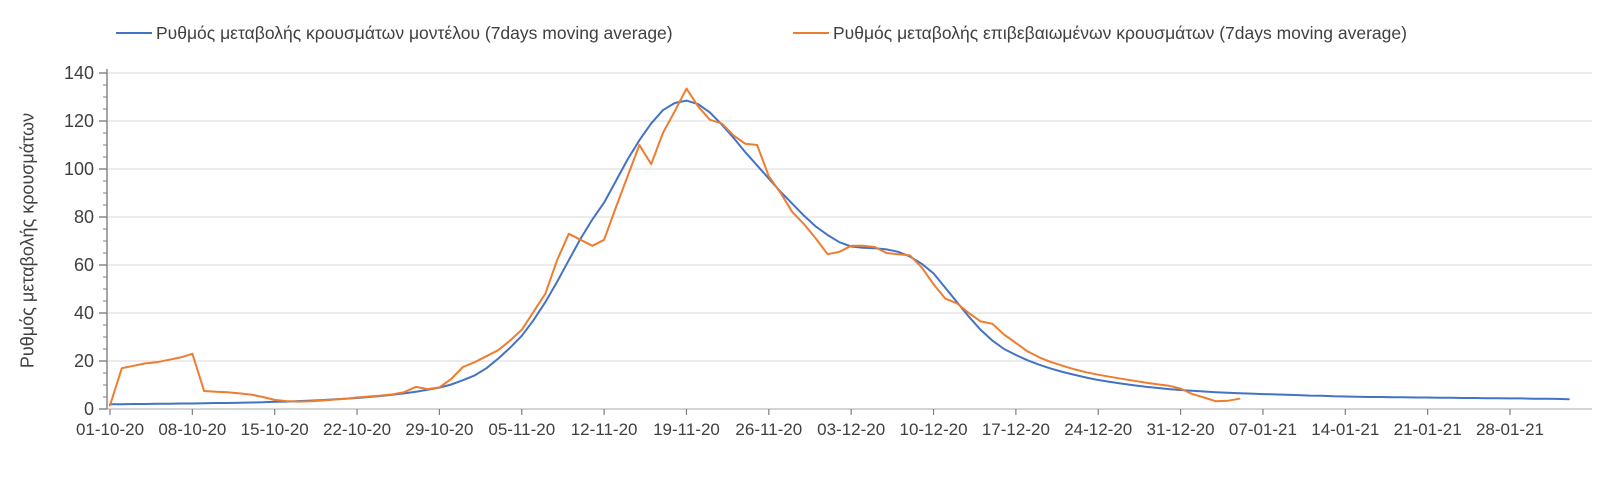 The width and height of the screenshot is (1621, 490). I want to click on y-tick-label: 20, so click(84, 361).